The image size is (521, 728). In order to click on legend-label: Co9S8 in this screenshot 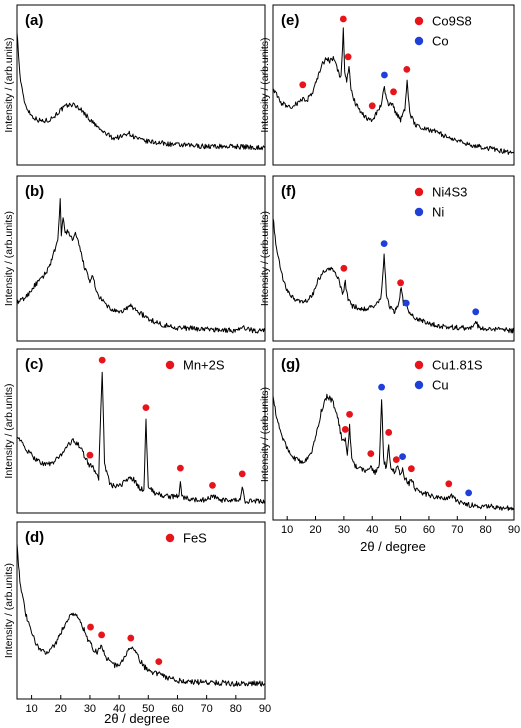, I will do `click(452, 21)`.